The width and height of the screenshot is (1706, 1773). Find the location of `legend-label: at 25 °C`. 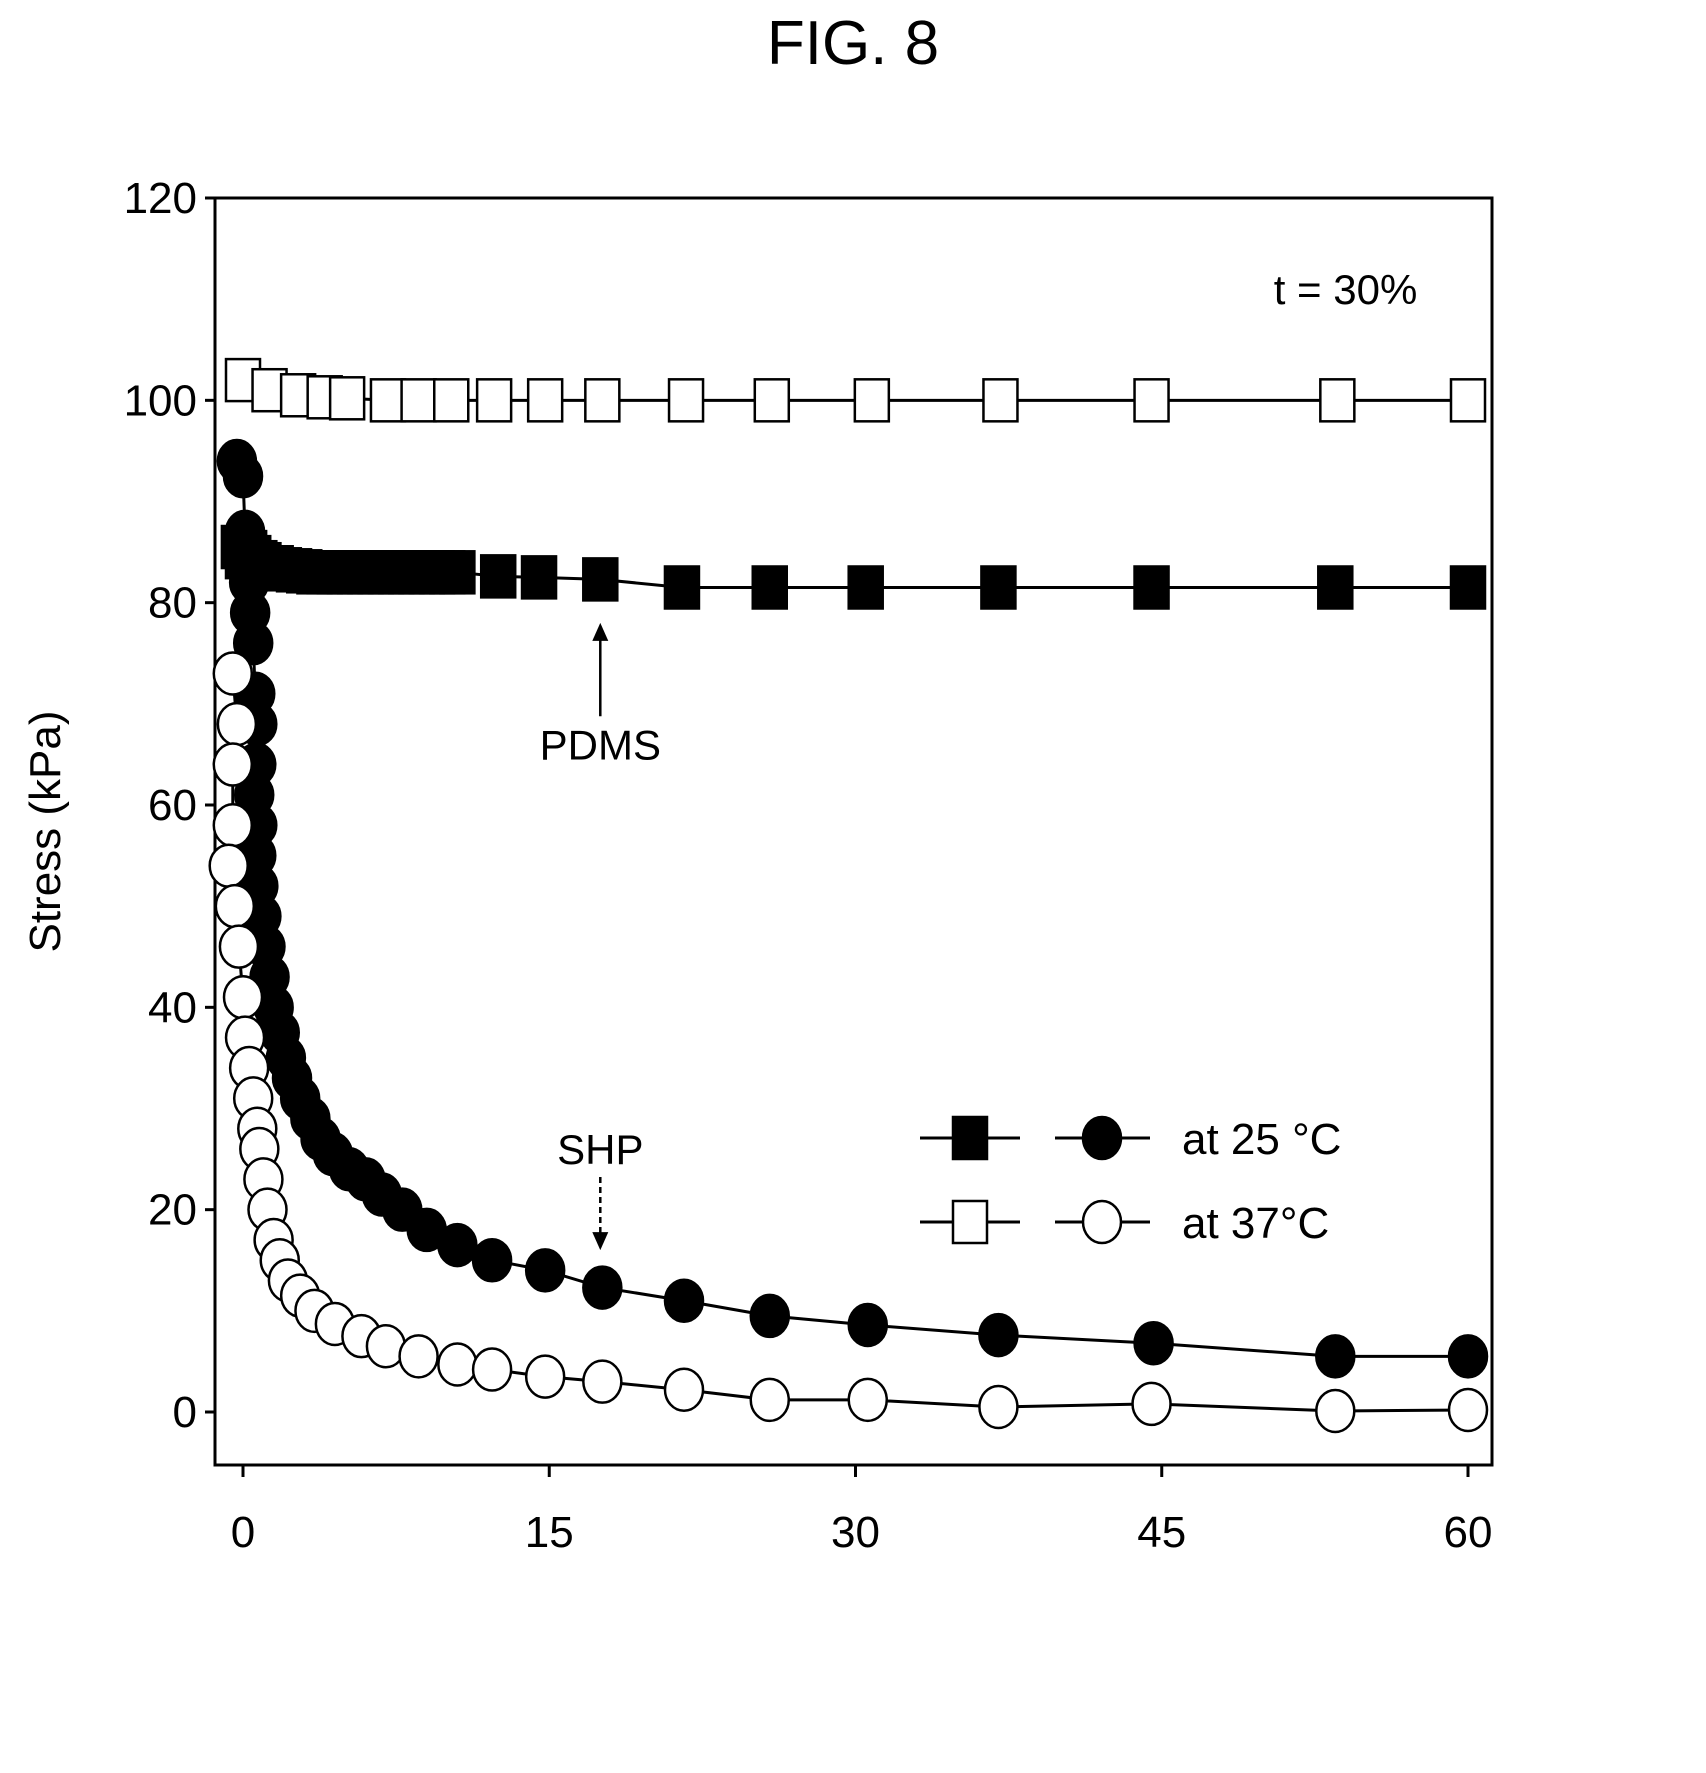

legend-label: at 25 °C is located at coordinates (1261, 1139).